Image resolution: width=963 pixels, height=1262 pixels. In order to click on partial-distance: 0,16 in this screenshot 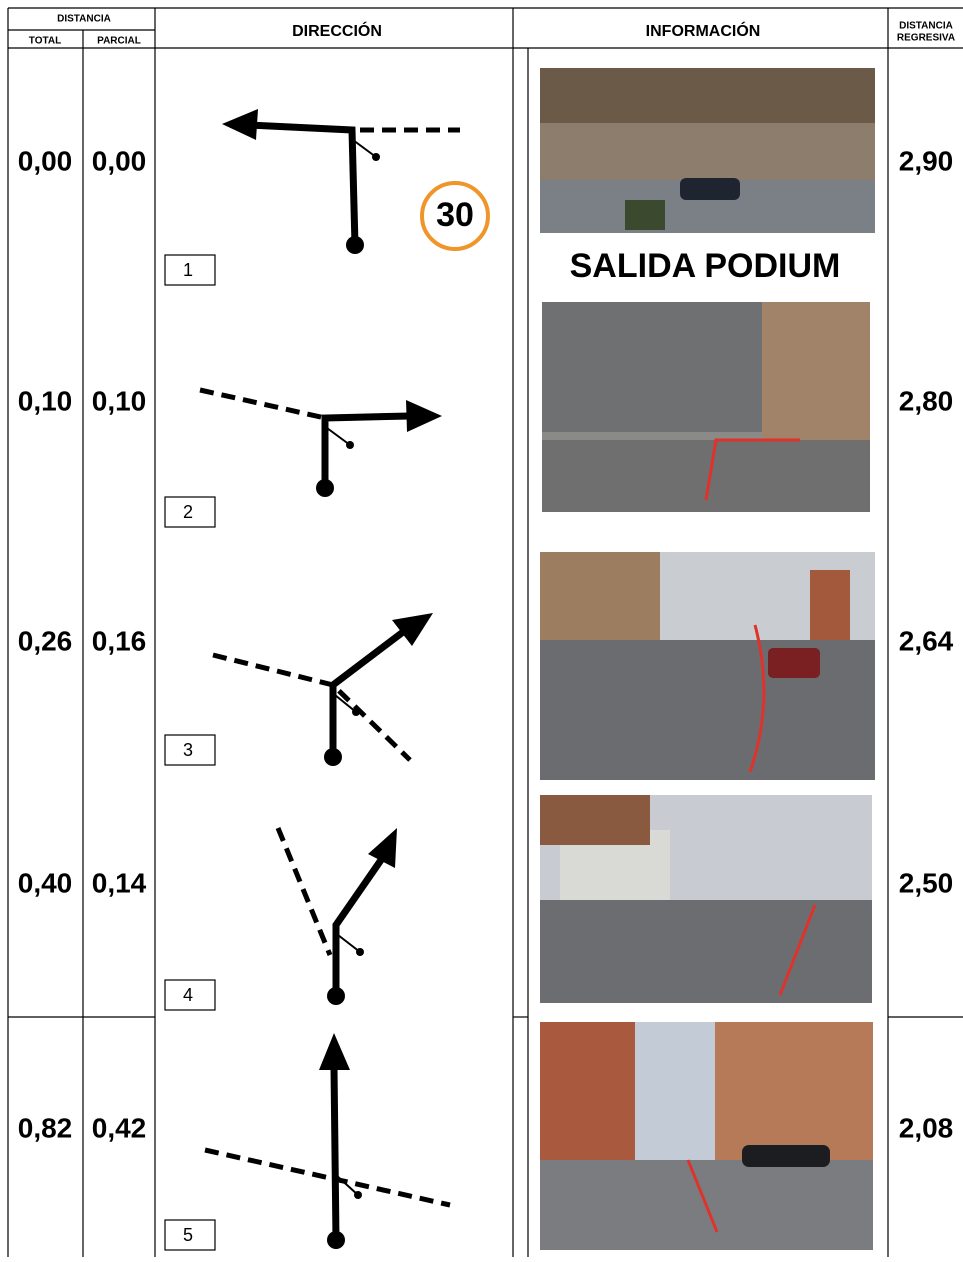, I will do `click(119, 640)`.